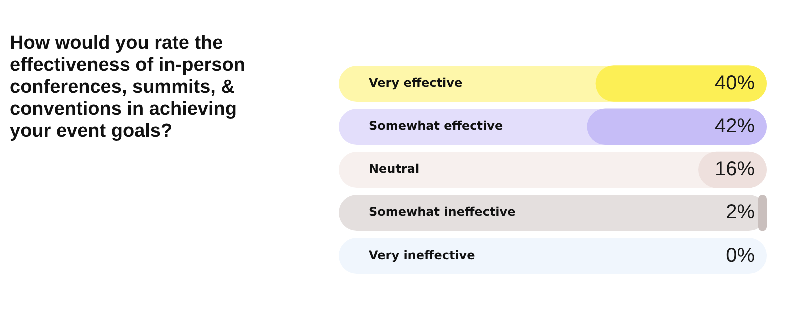  What do you see at coordinates (128, 88) in the screenshot?
I see `text: How would you rate the effectiveness of in-person conferences, summits, & conventions in achieving your event goals?` at bounding box center [128, 88].